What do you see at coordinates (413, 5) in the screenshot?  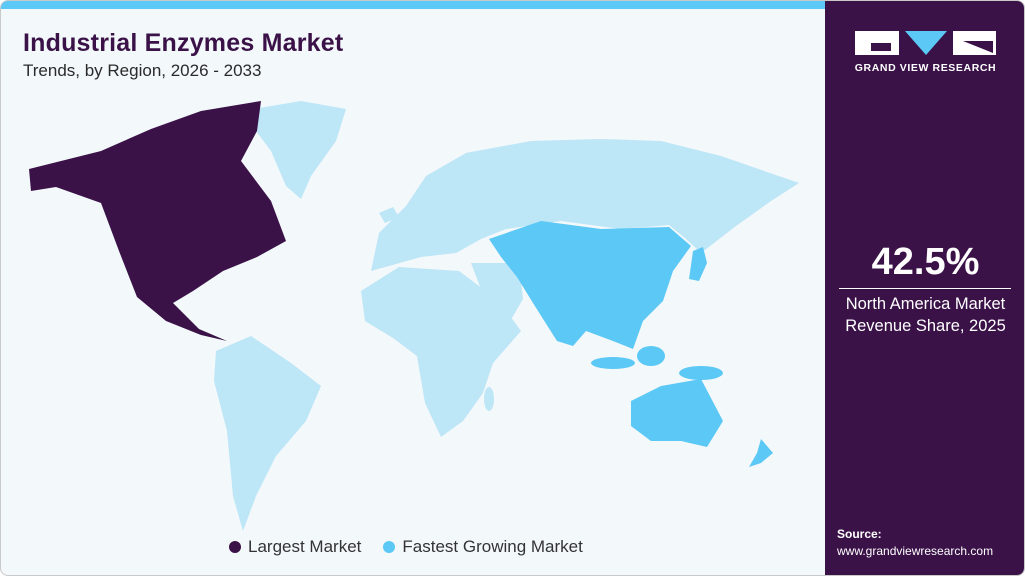 I see `accent-bar` at bounding box center [413, 5].